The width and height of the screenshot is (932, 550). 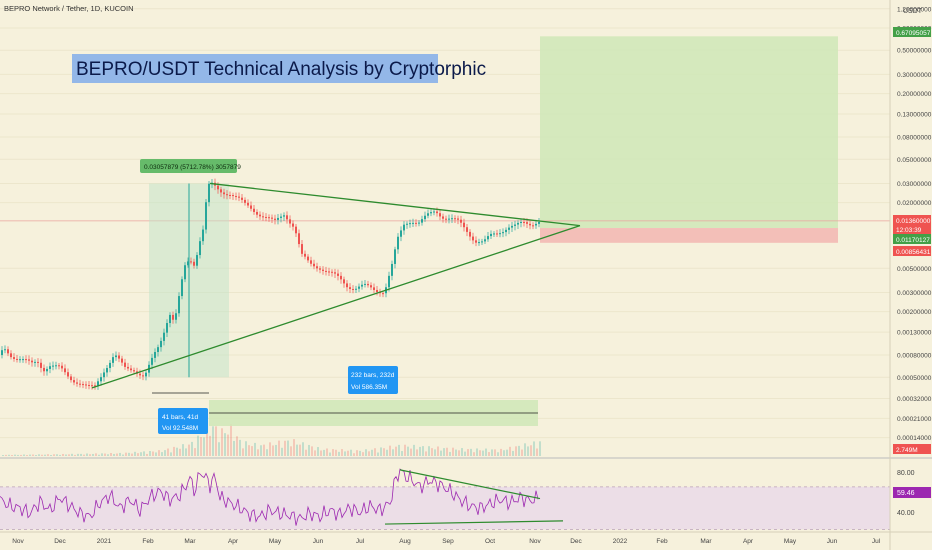 What do you see at coordinates (466, 493) in the screenshot?
I see `rsi-pane` at bounding box center [466, 493].